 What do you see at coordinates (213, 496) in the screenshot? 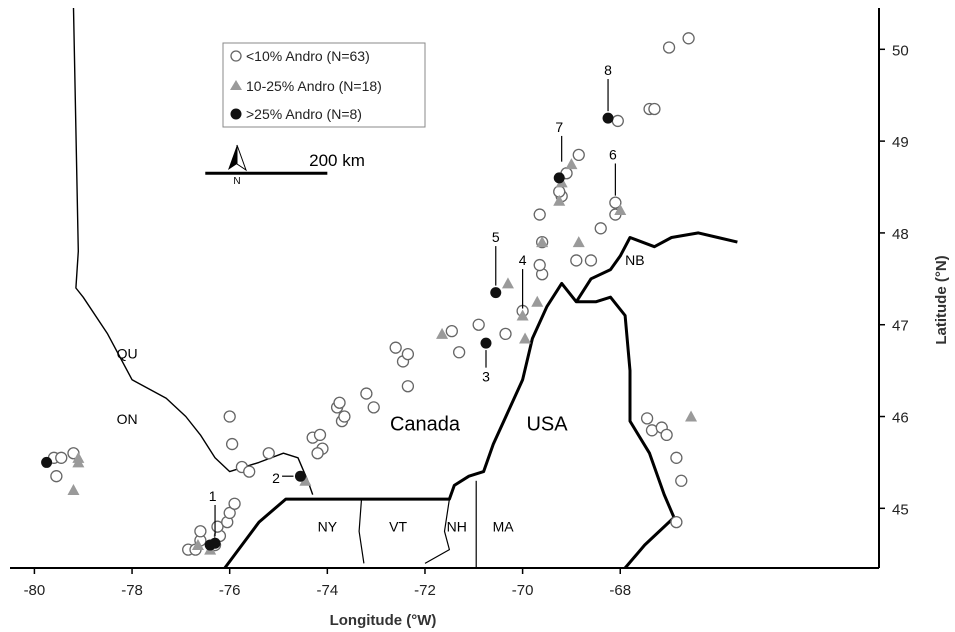
I see `site-label-1: 1` at bounding box center [213, 496].